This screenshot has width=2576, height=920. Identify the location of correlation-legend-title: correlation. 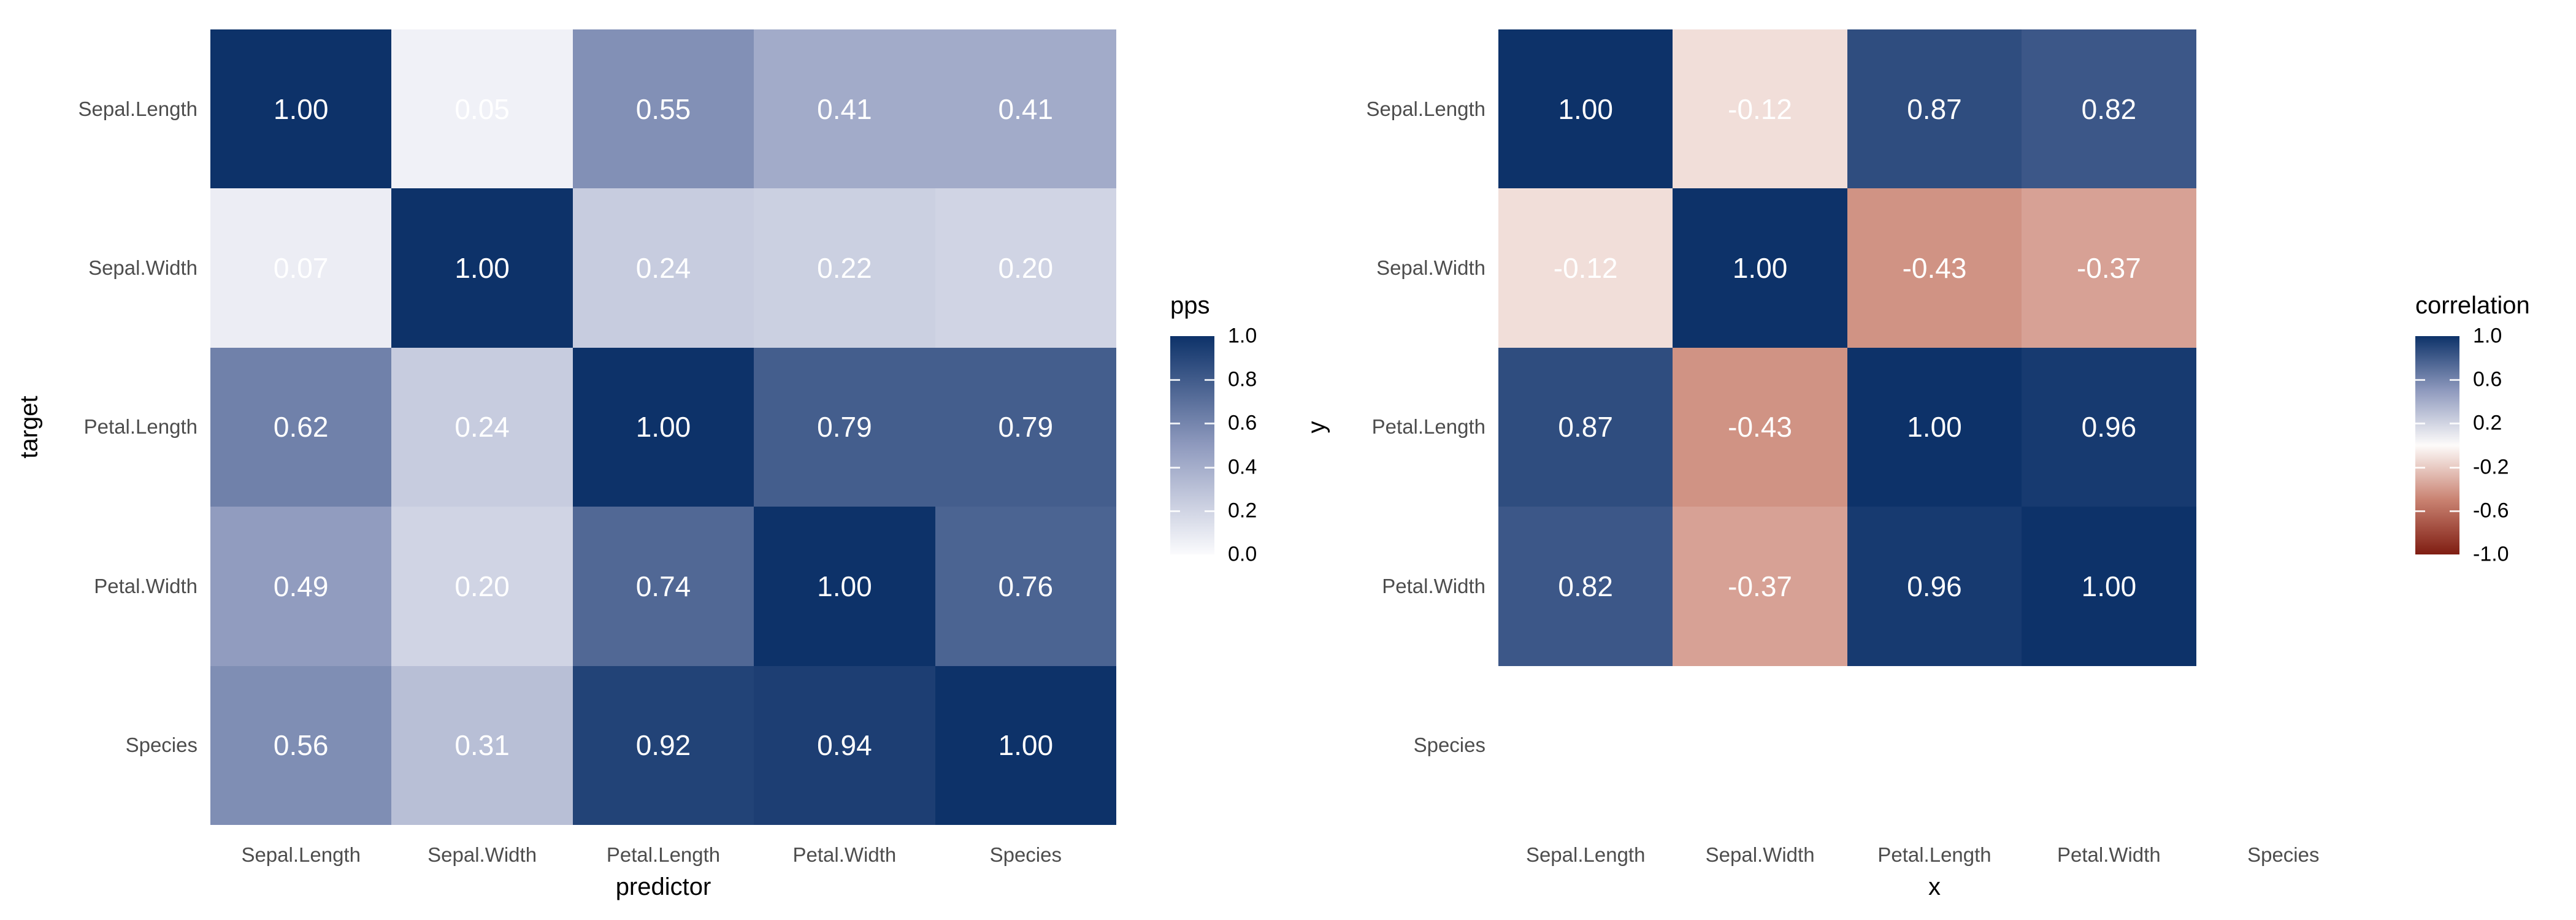
(2472, 305).